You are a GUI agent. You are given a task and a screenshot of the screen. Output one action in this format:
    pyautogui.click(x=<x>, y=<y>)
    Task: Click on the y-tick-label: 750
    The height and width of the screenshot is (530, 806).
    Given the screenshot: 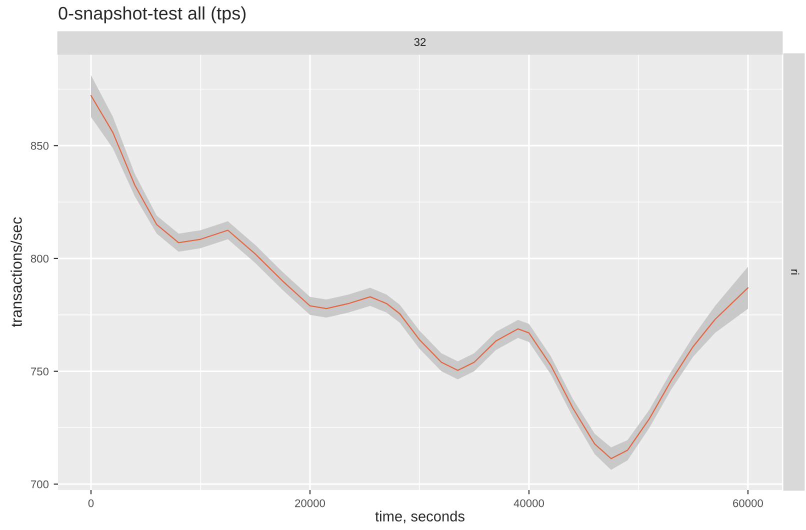 What is the action you would take?
    pyautogui.click(x=40, y=372)
    